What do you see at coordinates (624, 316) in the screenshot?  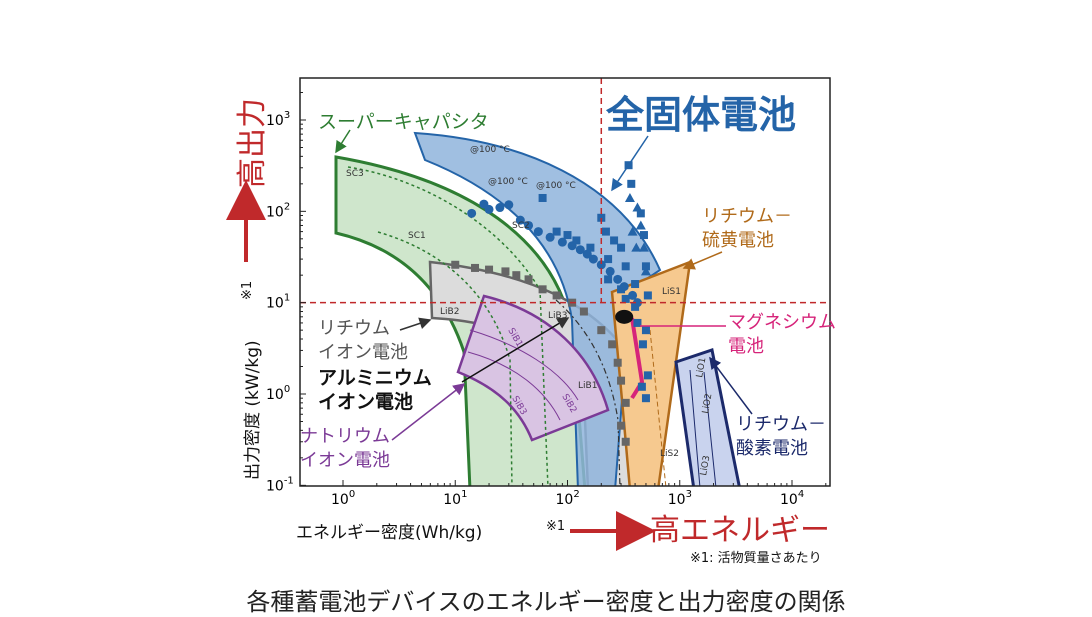 I see `al-ion-point` at bounding box center [624, 316].